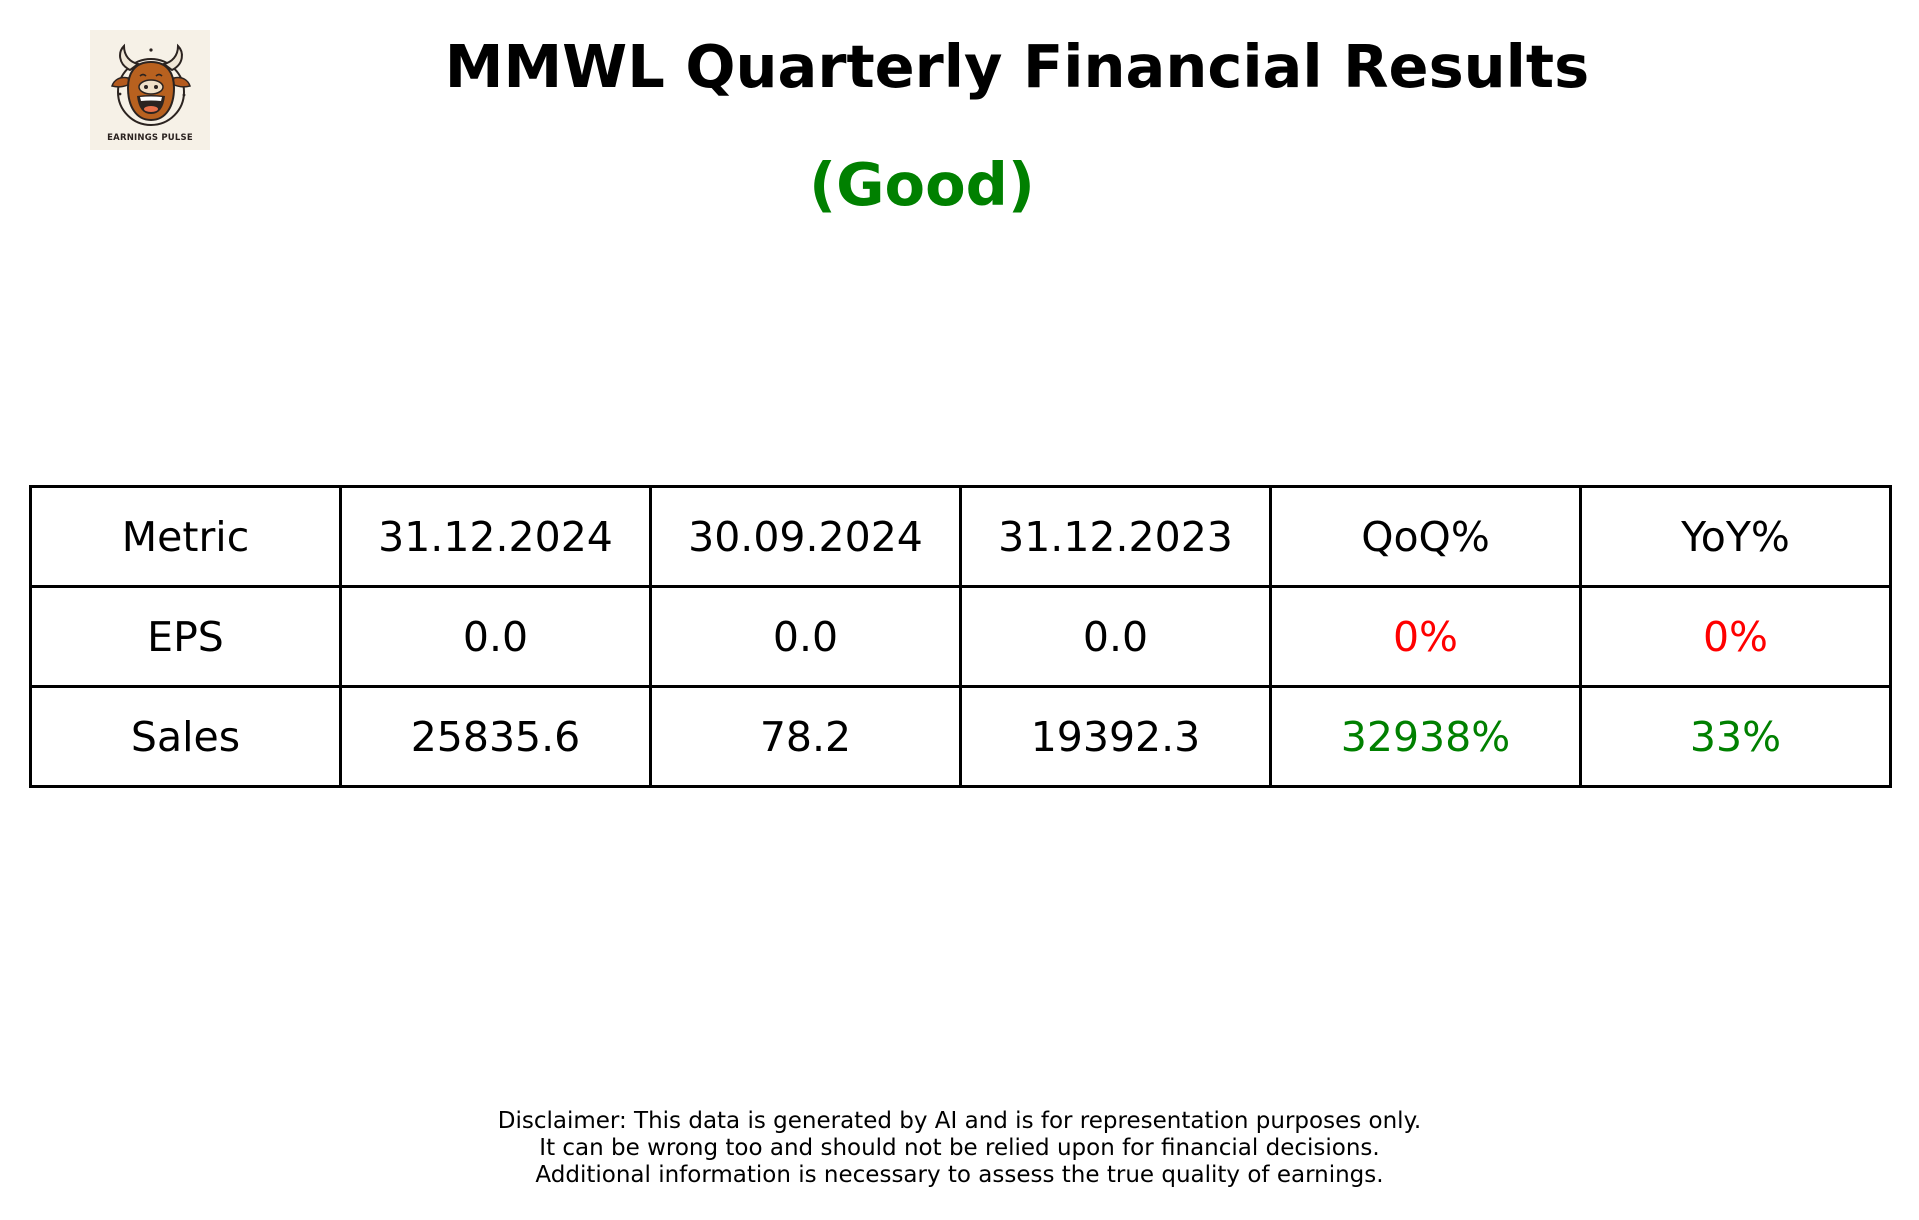  What do you see at coordinates (1425, 636) in the screenshot?
I see `qoq-change: 0%` at bounding box center [1425, 636].